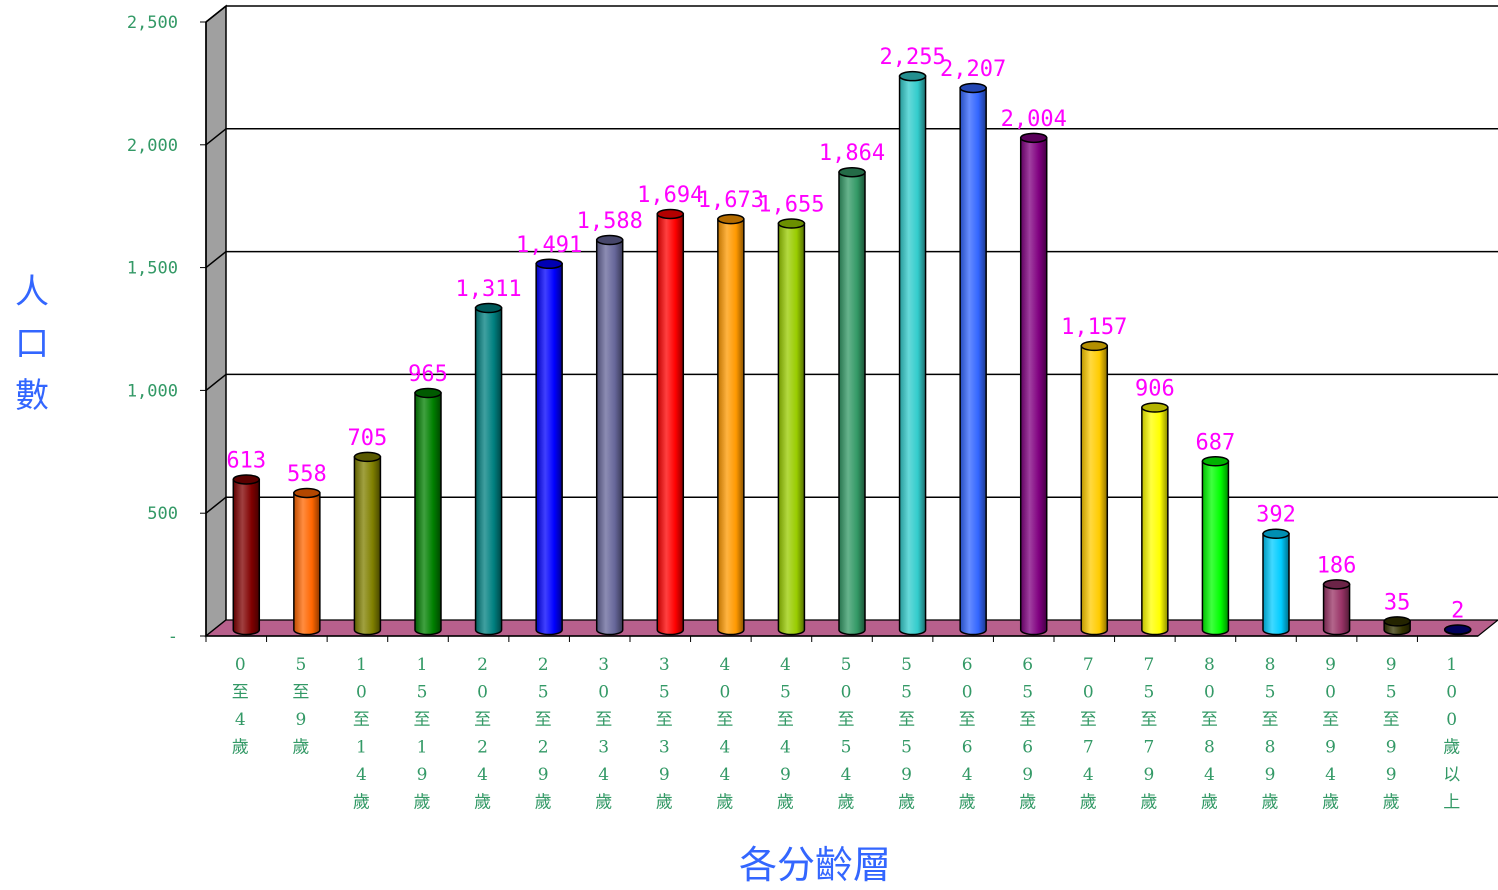 The image size is (1498, 890). I want to click on data-label: 35, so click(1397, 602).